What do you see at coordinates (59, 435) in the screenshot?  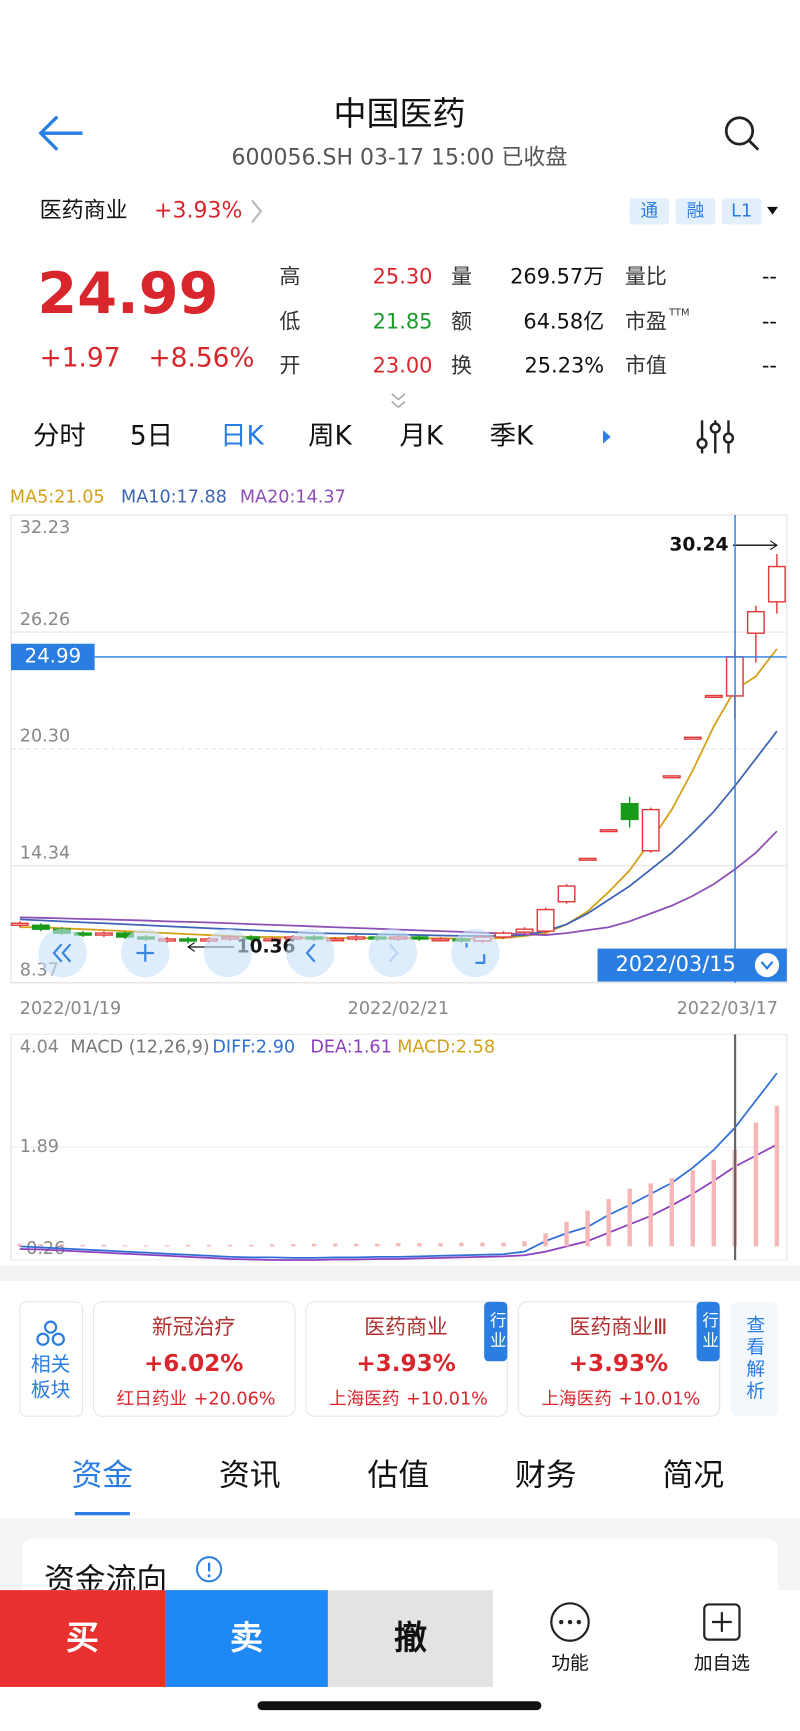 I see `period-tab: 分时` at bounding box center [59, 435].